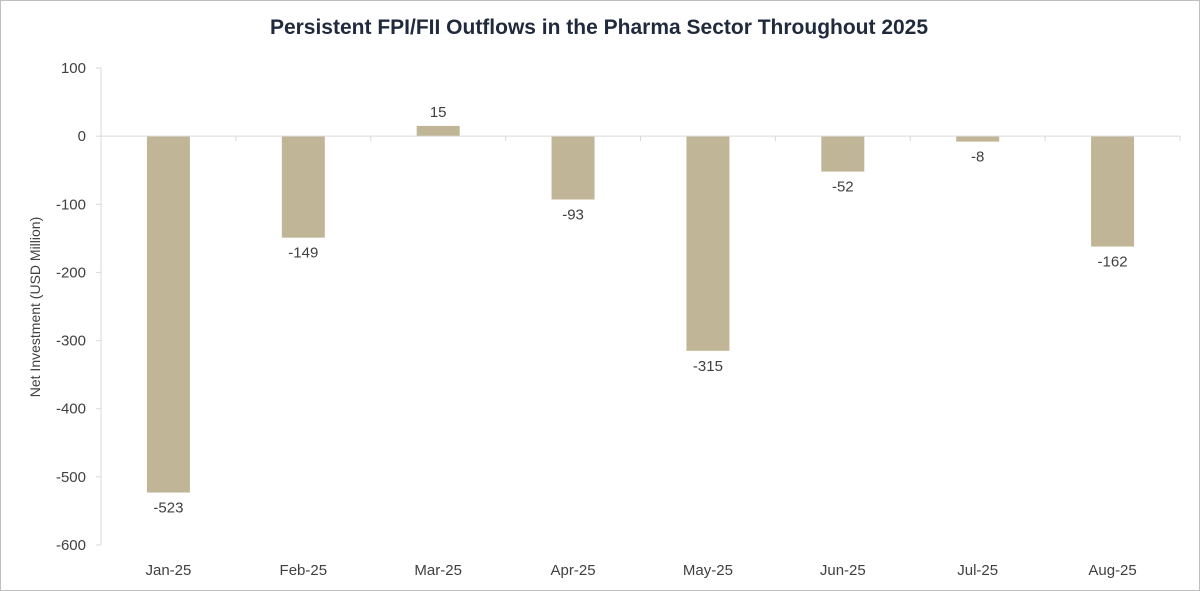  What do you see at coordinates (71, 341) in the screenshot?
I see `y-tick-label: -300` at bounding box center [71, 341].